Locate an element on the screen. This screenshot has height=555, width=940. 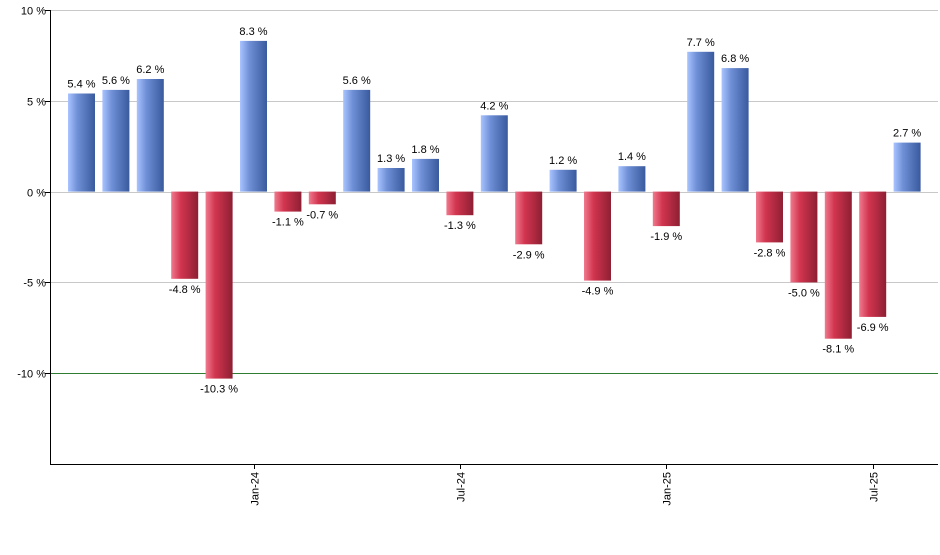
y-tick-label: -10 % is located at coordinates (31, 375).